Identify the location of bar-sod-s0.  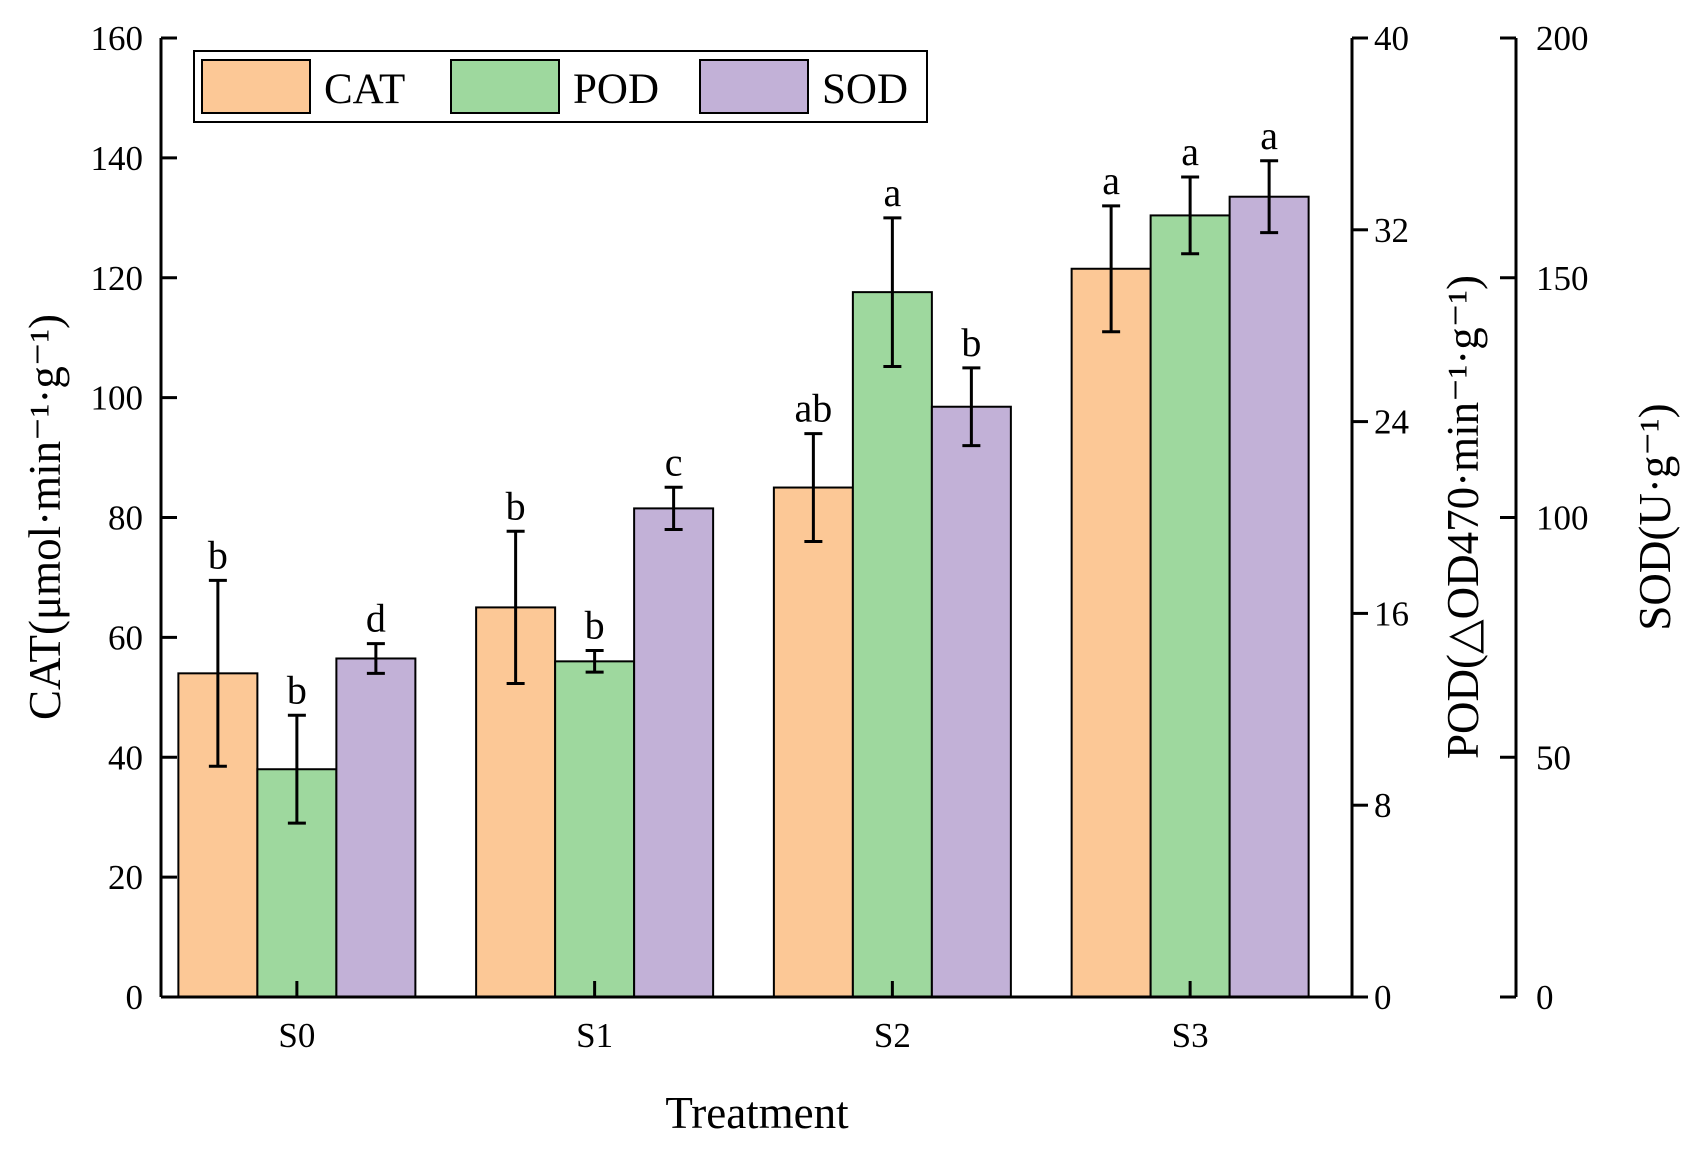
(376, 828).